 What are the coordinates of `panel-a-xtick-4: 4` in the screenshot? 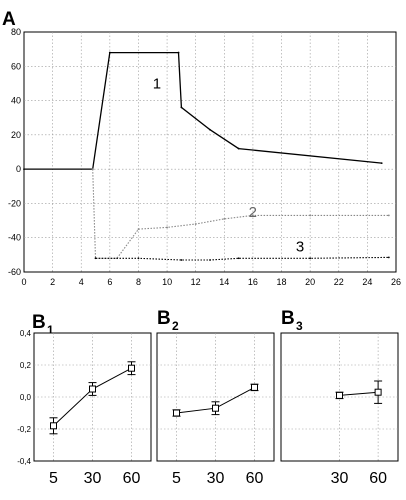 It's located at (81, 282).